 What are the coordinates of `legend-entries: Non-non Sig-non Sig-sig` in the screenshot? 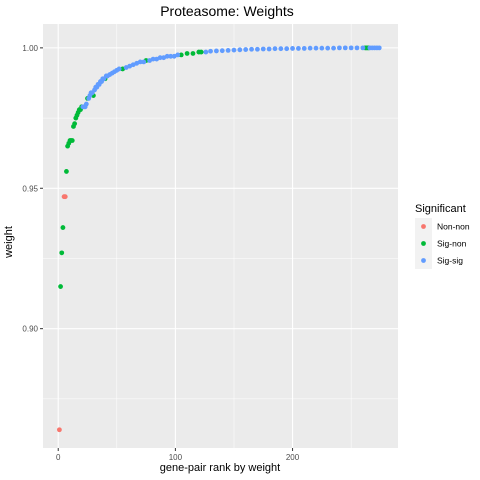 It's located at (442, 243).